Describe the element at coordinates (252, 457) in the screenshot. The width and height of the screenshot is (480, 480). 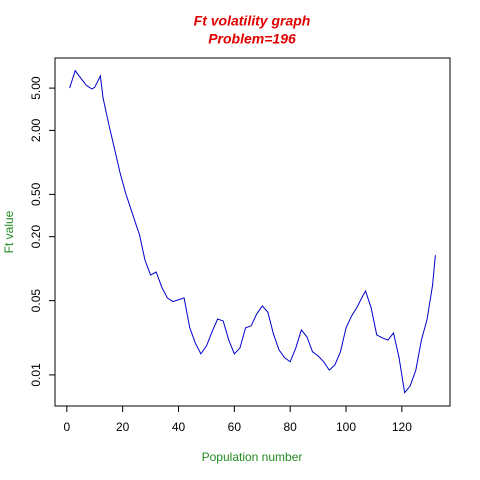
I see `x-axis-label: Population number` at that location.